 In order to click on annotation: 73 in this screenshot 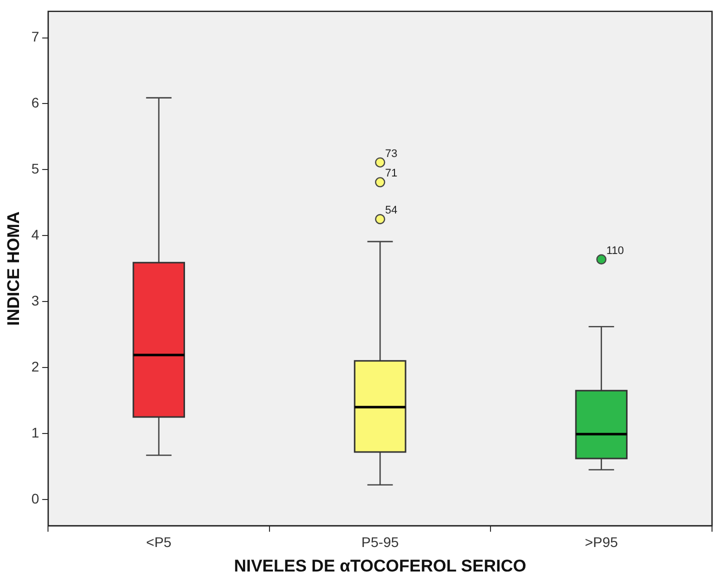, I will do `click(391, 154)`.